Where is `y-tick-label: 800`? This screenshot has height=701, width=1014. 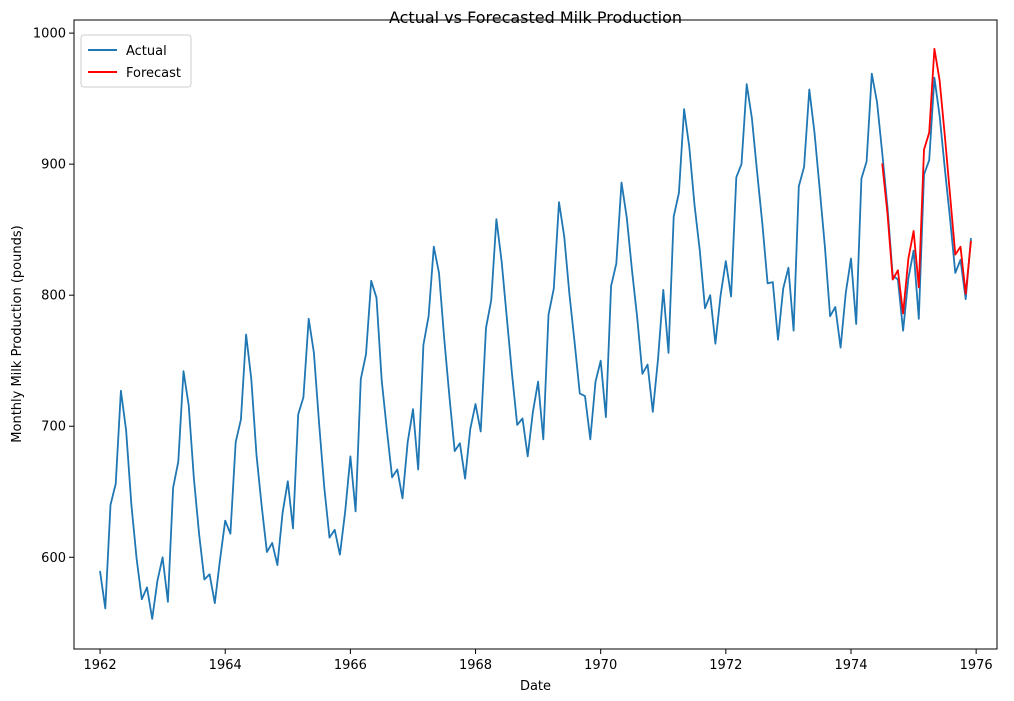 y-tick-label: 800 is located at coordinates (53, 296).